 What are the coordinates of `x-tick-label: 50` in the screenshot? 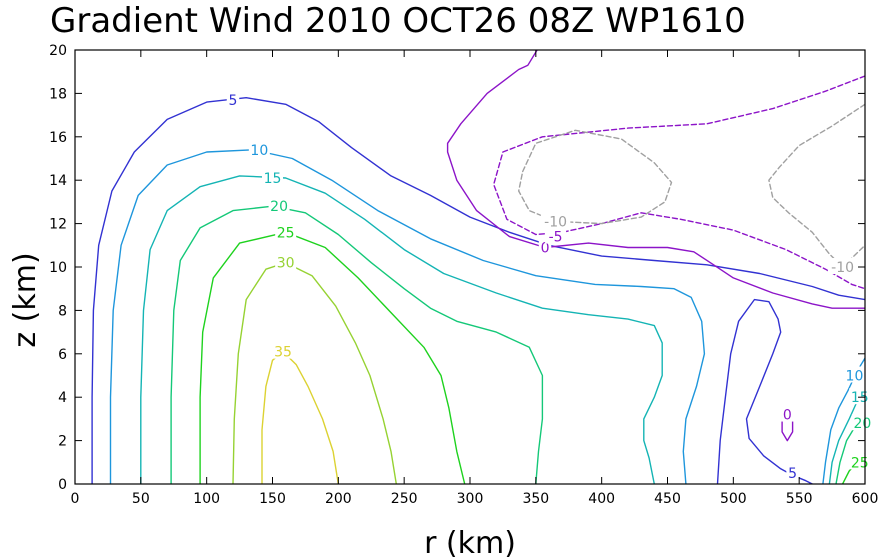 It's located at (141, 499).